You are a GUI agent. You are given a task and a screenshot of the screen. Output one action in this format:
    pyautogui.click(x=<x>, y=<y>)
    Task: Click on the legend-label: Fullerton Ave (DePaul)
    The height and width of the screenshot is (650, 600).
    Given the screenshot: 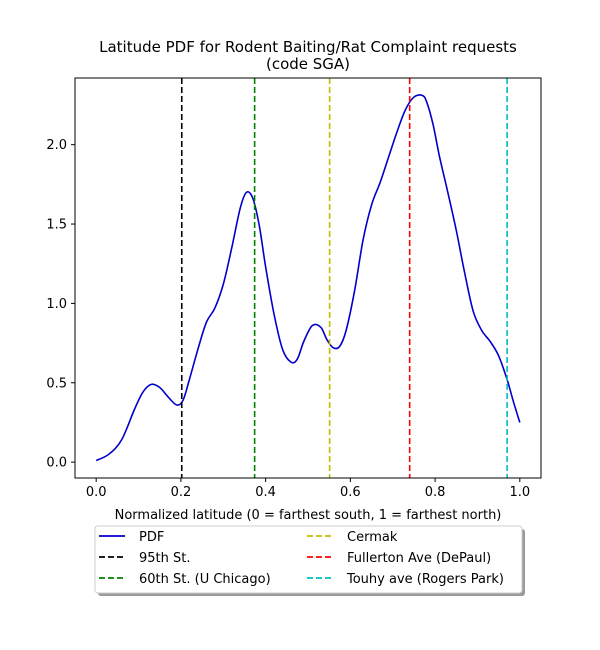 What is the action you would take?
    pyautogui.click(x=419, y=558)
    